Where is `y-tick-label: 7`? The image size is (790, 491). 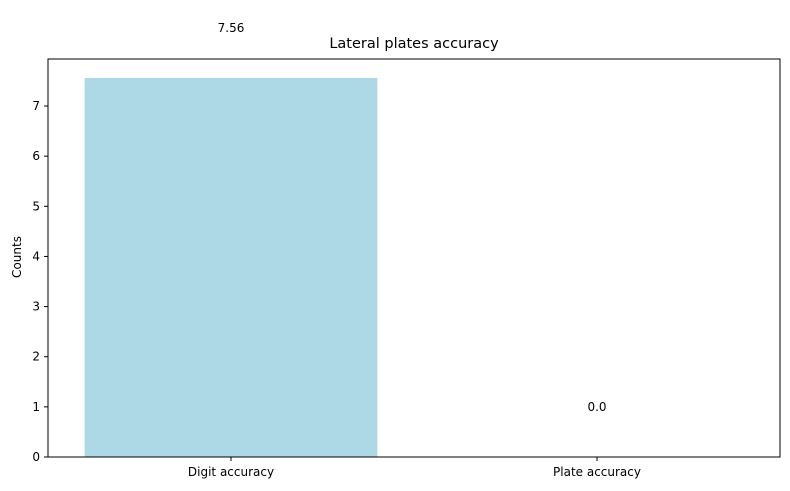
y-tick-label: 7 is located at coordinates (36, 106).